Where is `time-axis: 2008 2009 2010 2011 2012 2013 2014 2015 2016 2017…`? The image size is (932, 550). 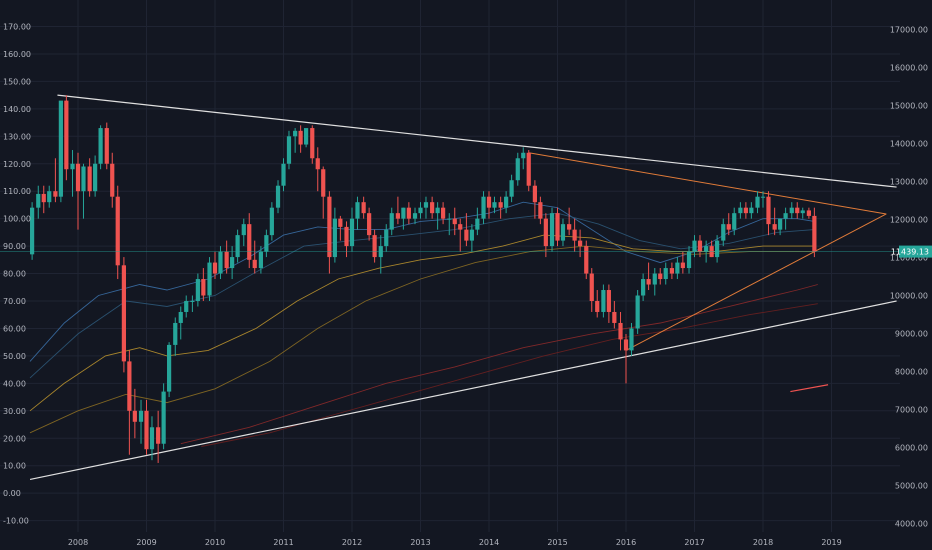 time-axis: 2008 2009 2010 2011 2012 2013 2014 2015 2016 2017… is located at coordinates (455, 542).